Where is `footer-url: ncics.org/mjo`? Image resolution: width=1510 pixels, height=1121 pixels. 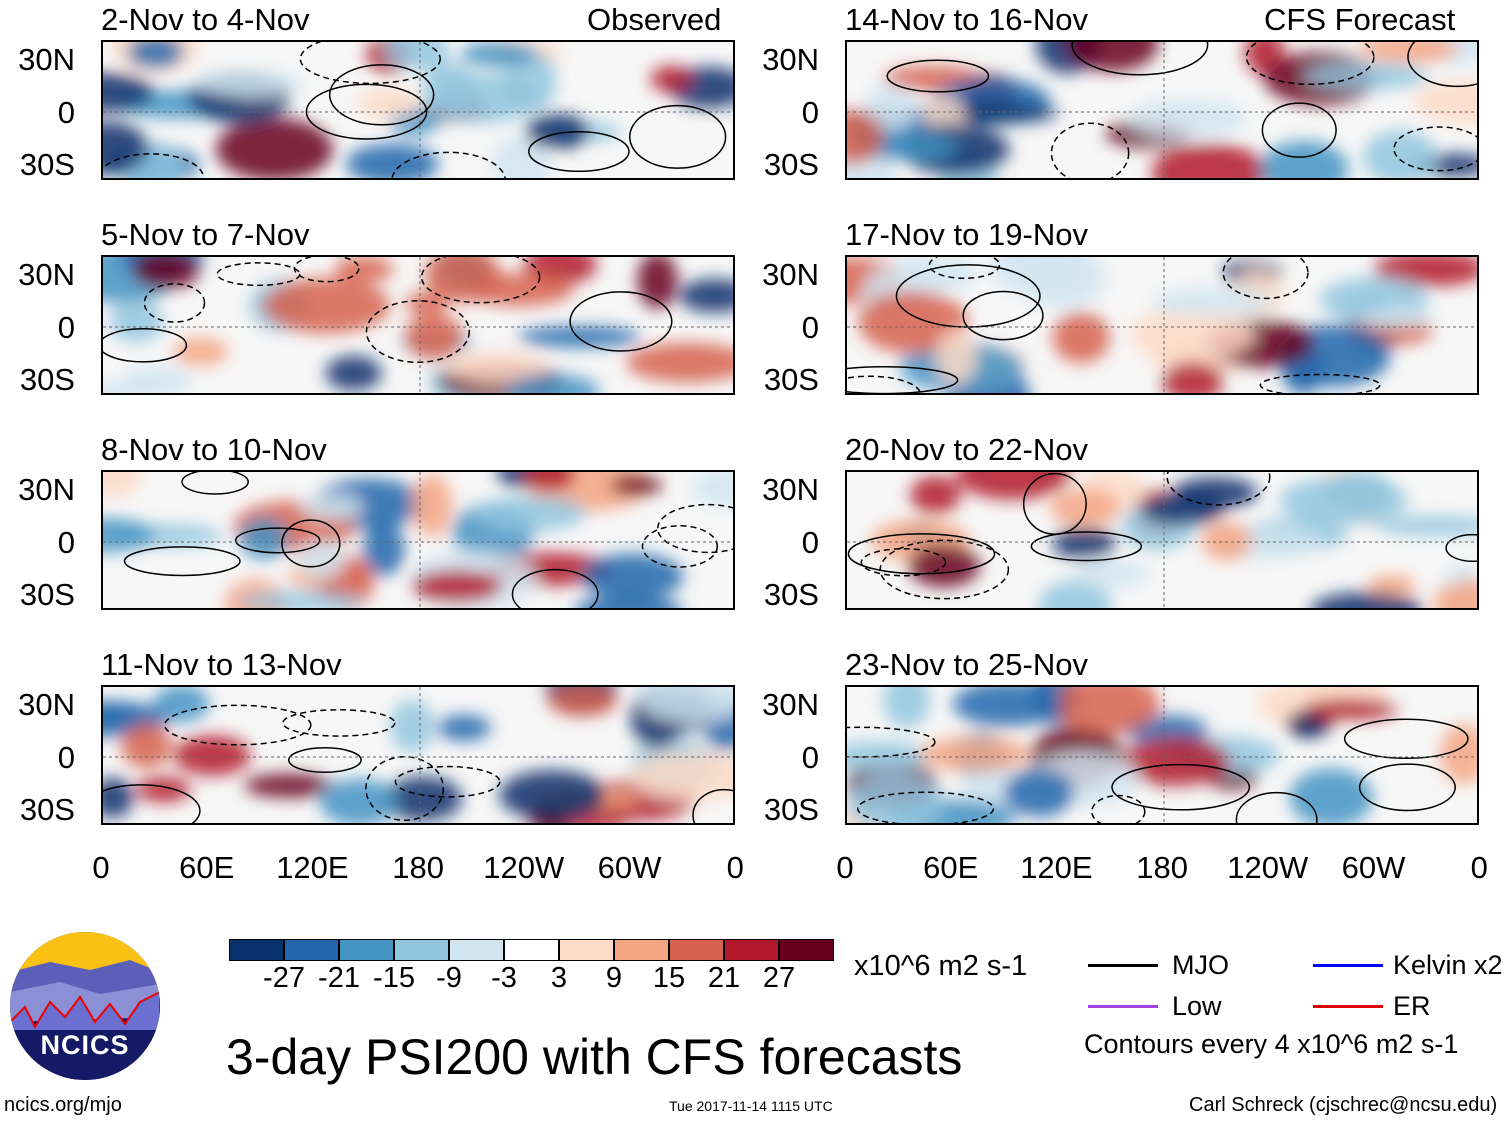 footer-url: ncics.org/mjo is located at coordinates (63, 1105).